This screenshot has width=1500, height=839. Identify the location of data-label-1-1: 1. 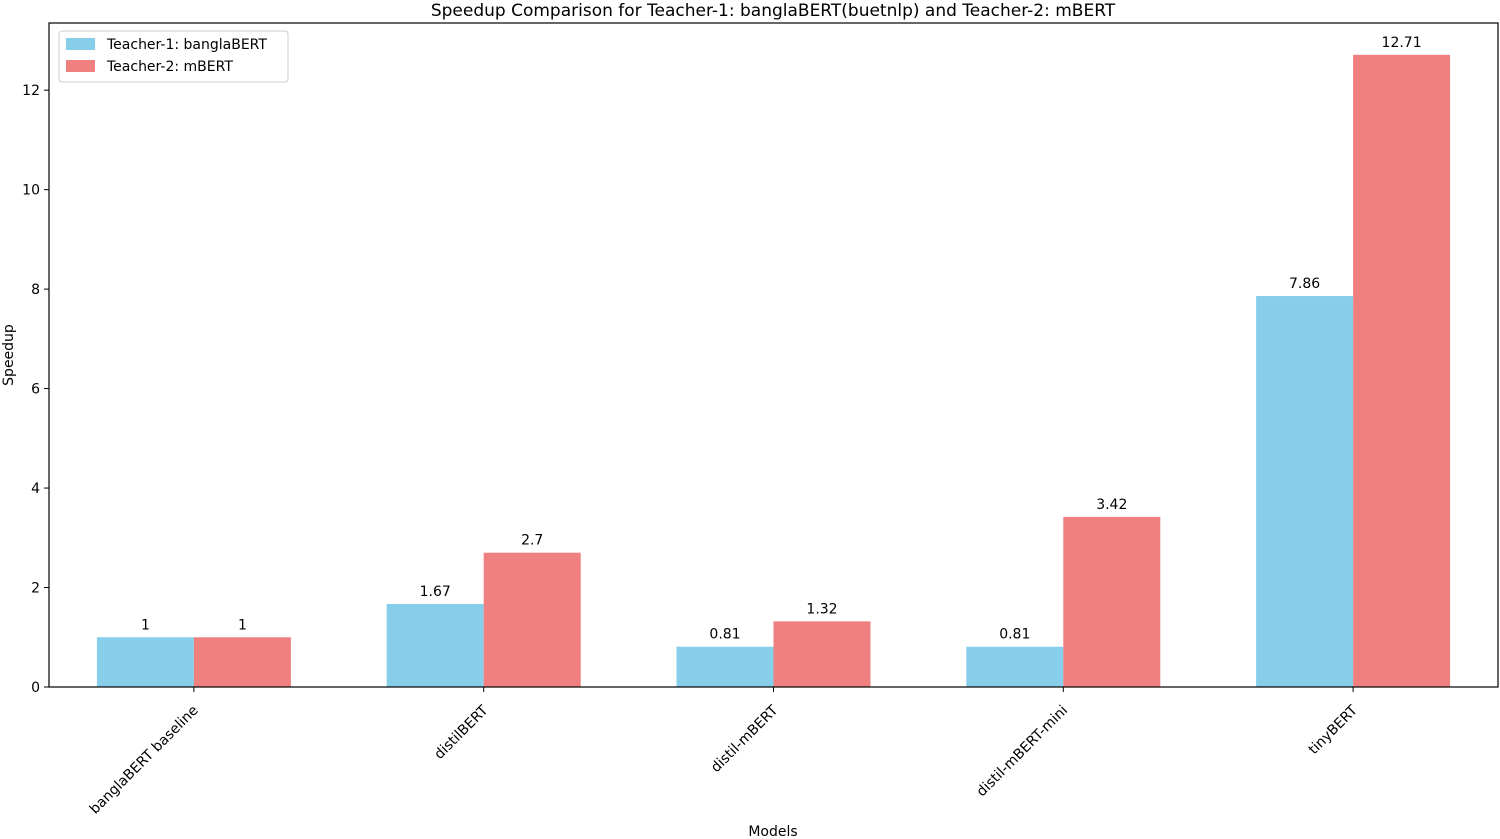
(145, 625).